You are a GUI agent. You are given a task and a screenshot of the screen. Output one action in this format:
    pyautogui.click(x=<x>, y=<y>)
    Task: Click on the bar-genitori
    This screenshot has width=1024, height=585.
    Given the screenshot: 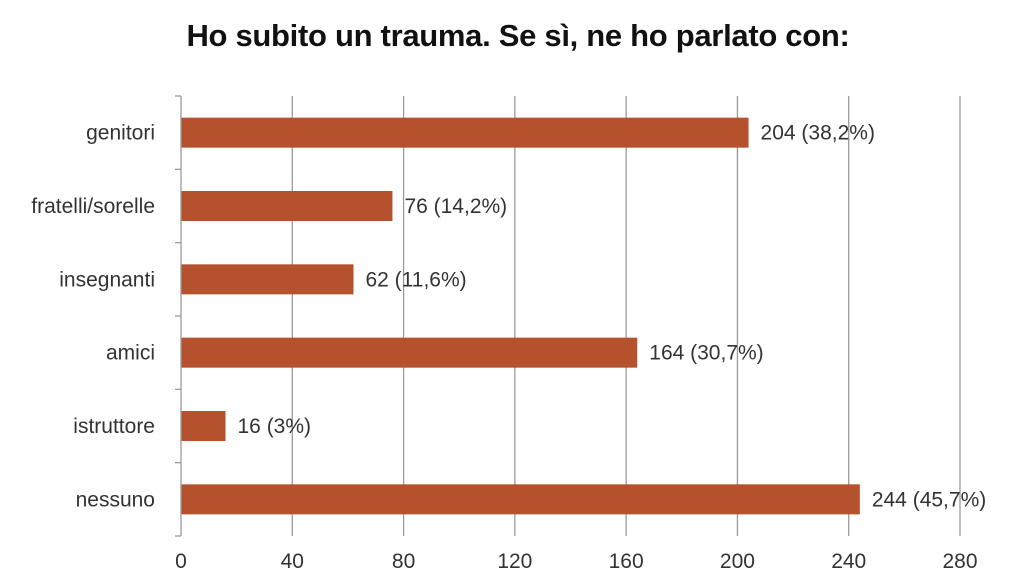 What is the action you would take?
    pyautogui.click(x=465, y=132)
    